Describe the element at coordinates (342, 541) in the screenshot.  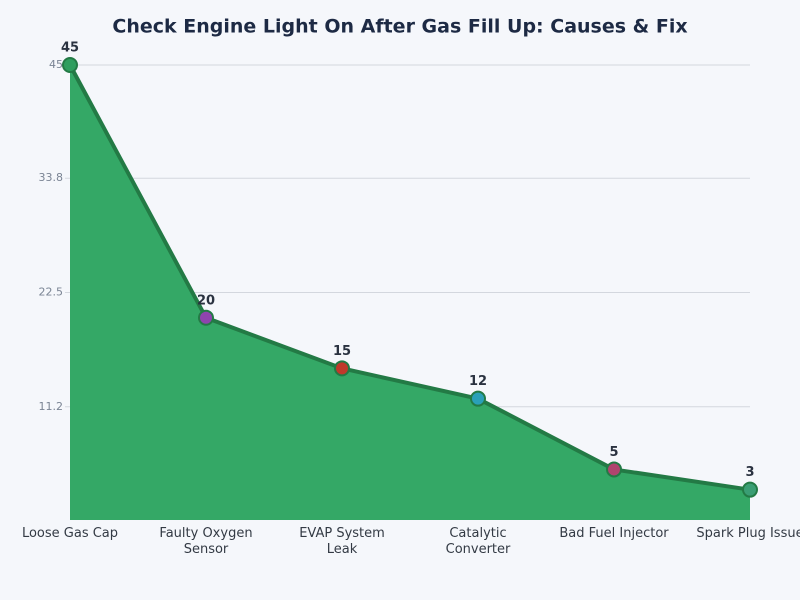
I see `x-tick-label: EVAP System Leak` at that location.